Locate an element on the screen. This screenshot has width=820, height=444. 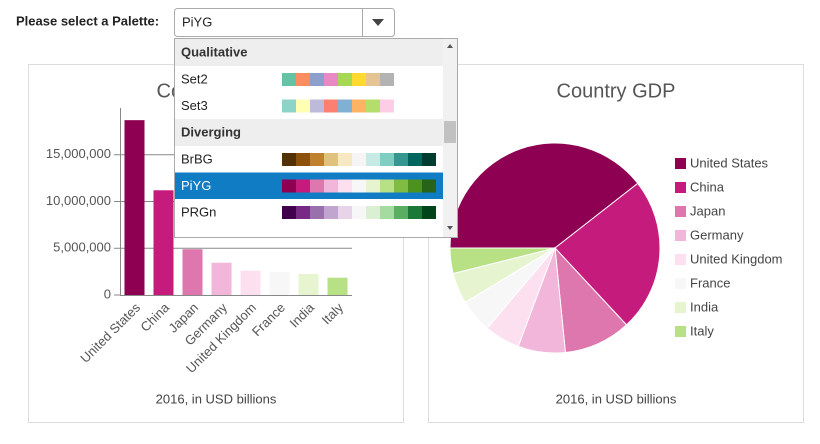
y-tick-label: 15,000,000 is located at coordinates (78, 153).